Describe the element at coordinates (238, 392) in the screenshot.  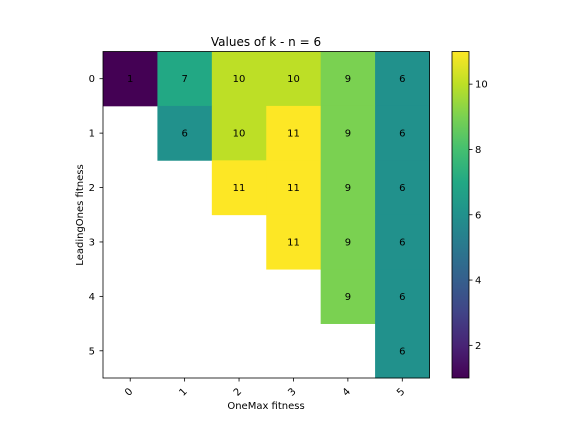
I see `x-tick-label: 2` at that location.